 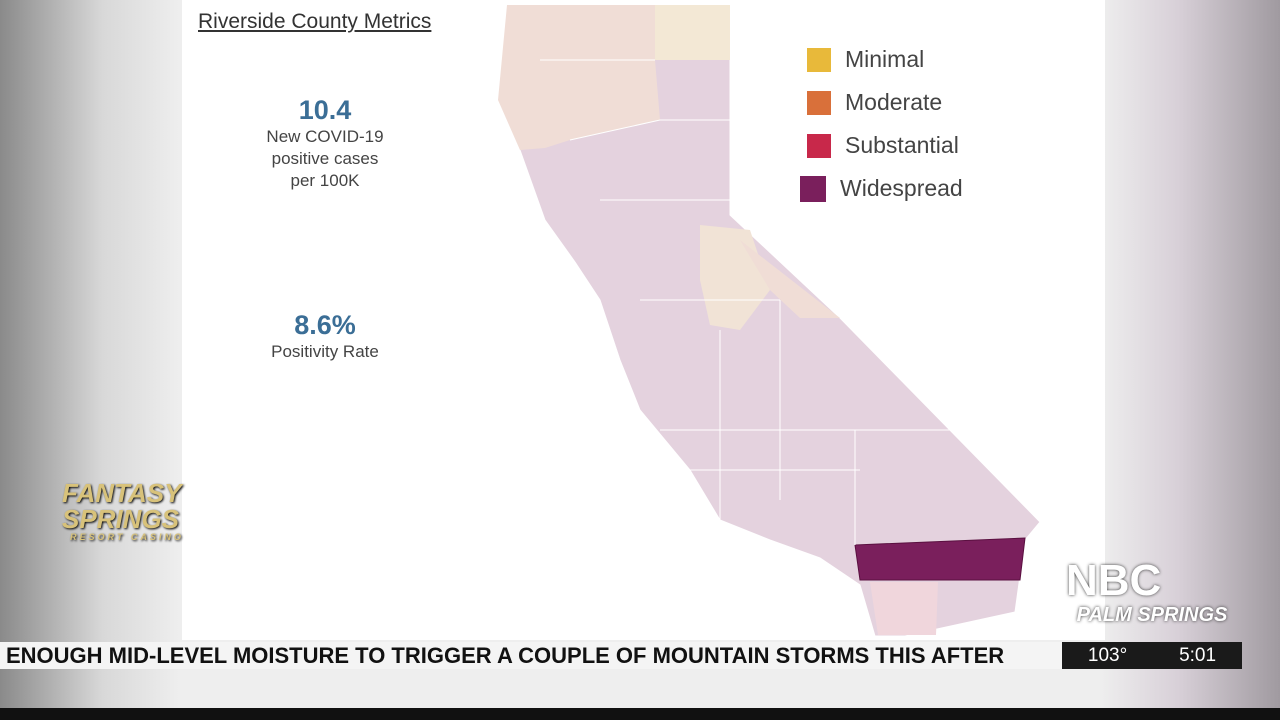 I want to click on metric: 8.6% Positivity Rate, so click(x=325, y=336).